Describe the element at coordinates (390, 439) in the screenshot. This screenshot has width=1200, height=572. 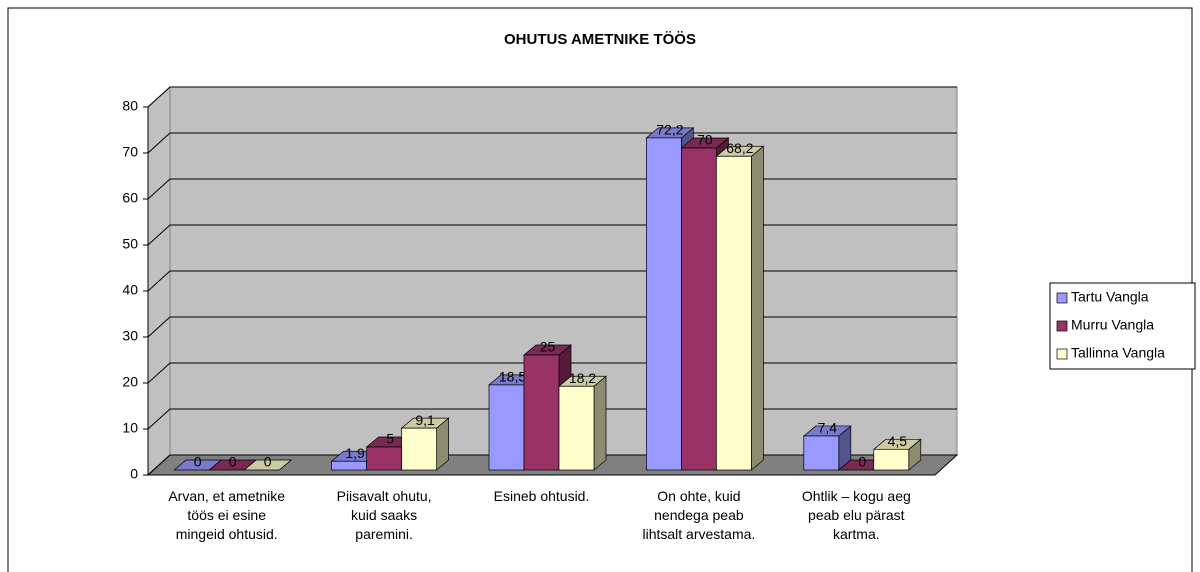
I see `value-label: 5` at that location.